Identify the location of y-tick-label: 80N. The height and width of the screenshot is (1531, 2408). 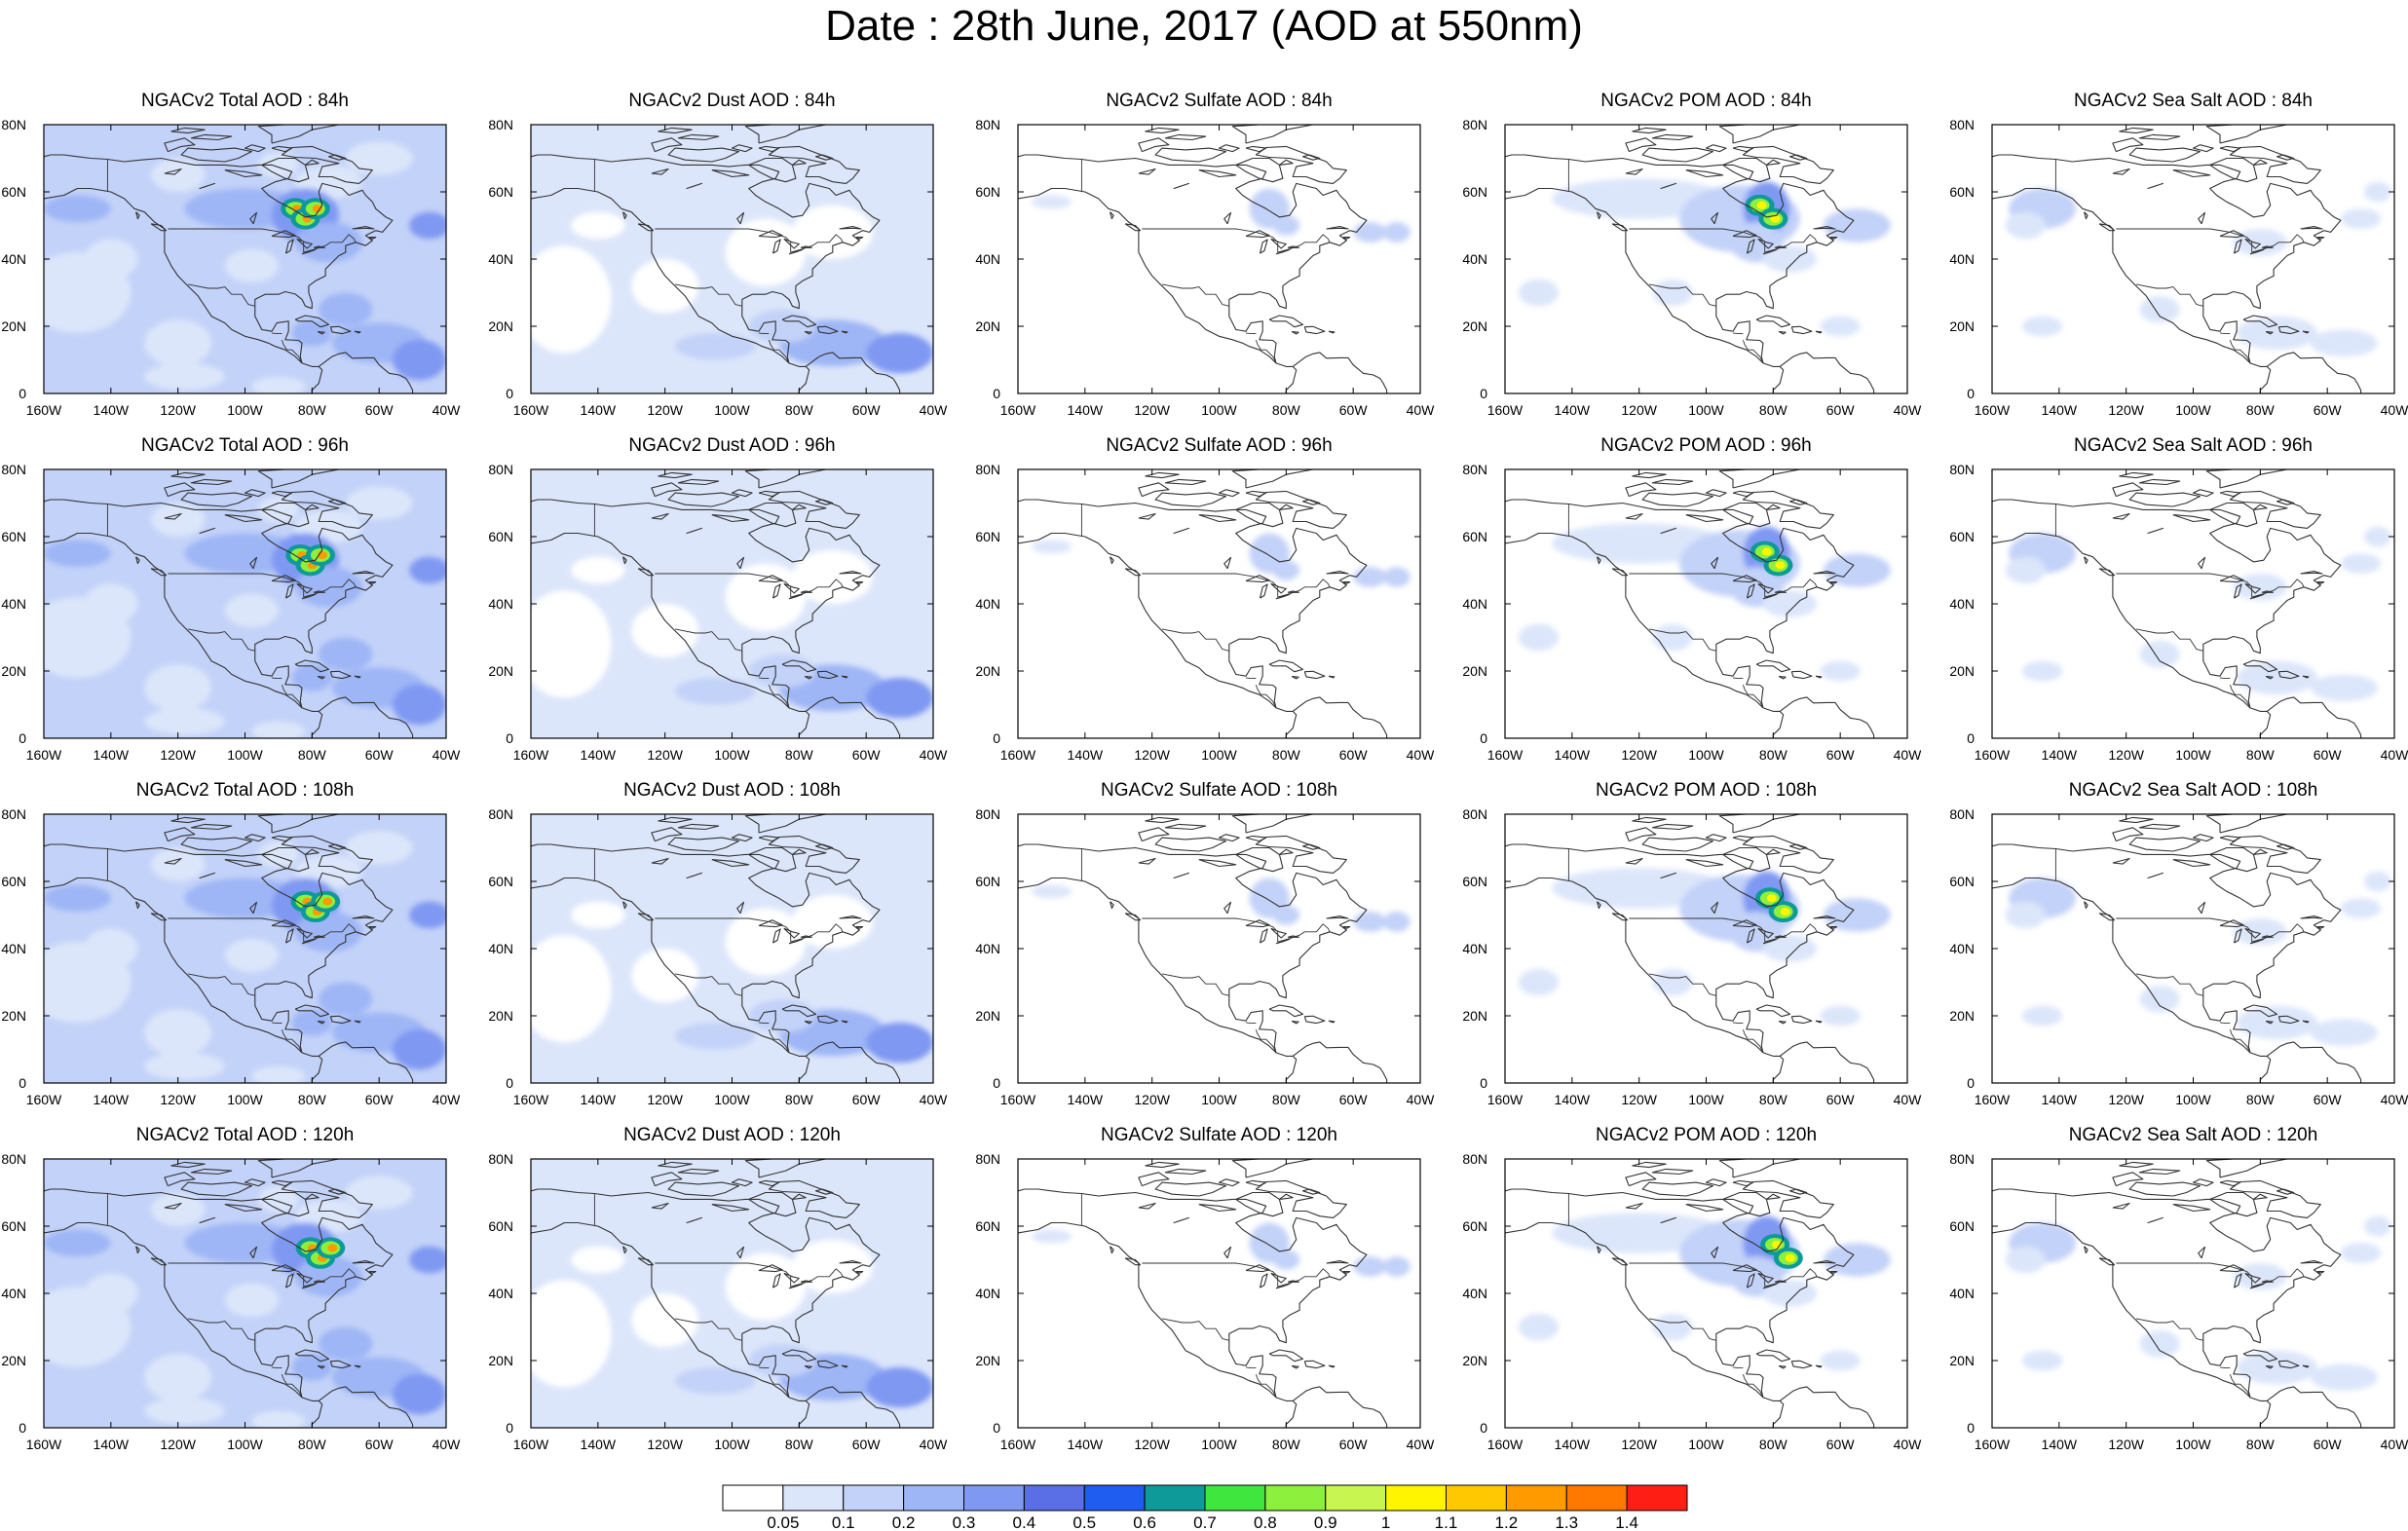
(1474, 124).